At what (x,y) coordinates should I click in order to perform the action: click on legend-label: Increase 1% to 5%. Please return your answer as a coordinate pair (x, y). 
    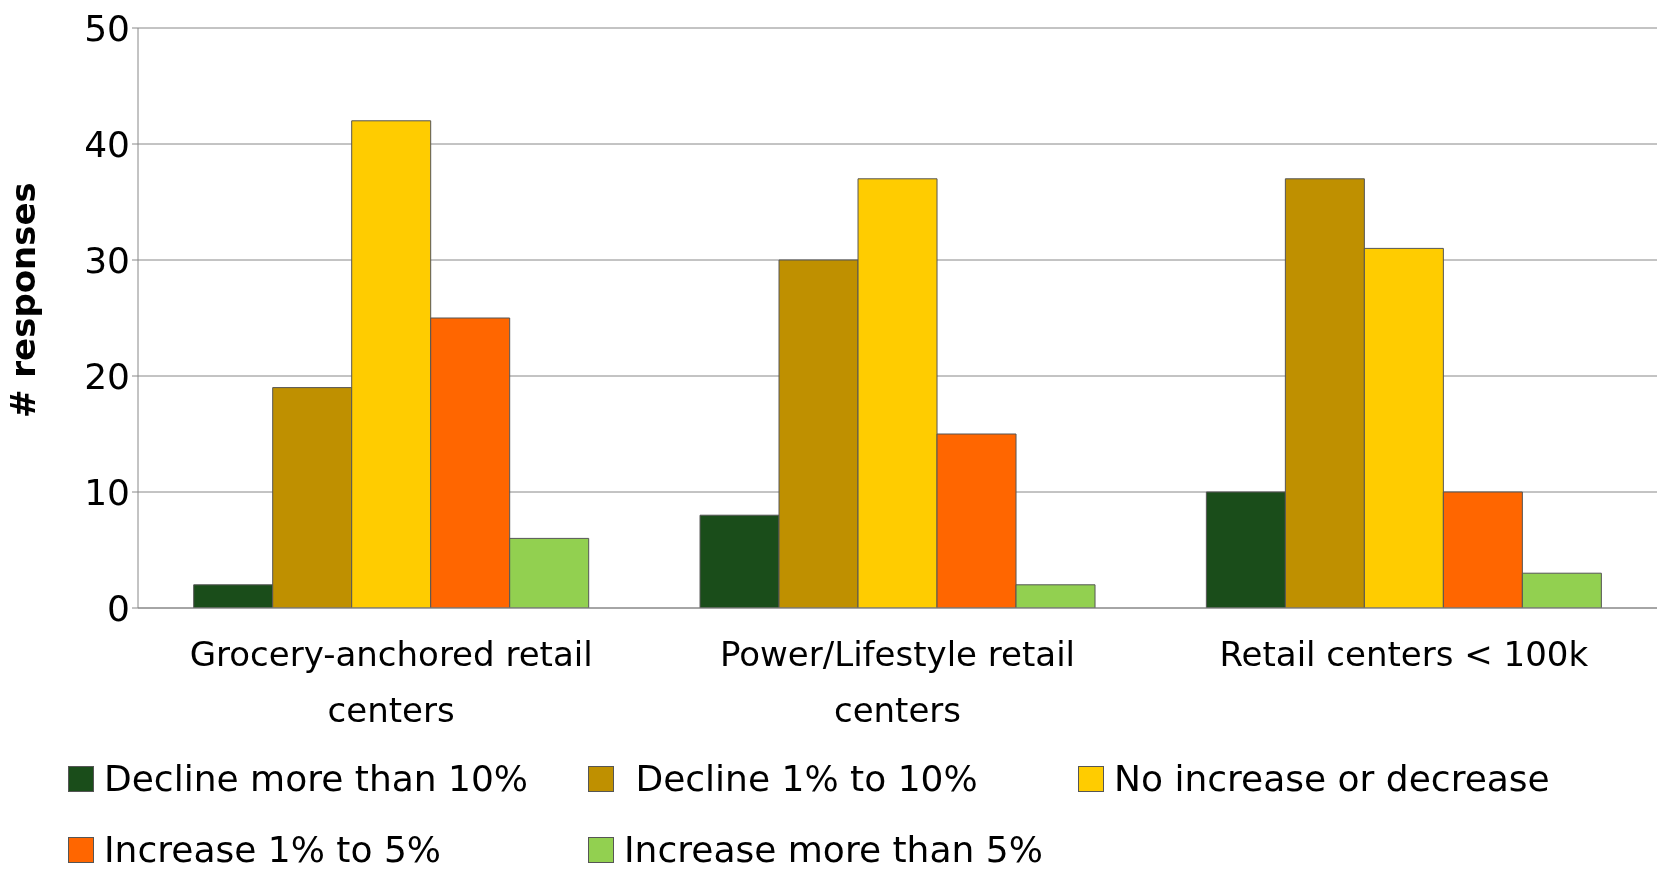
    Looking at the image, I should click on (273, 849).